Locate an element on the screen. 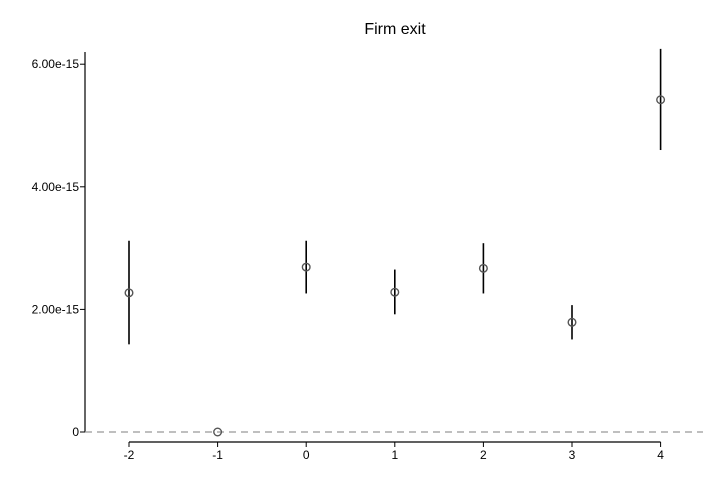 This screenshot has width=723, height=482. y-tick-label: 0 is located at coordinates (75, 432).